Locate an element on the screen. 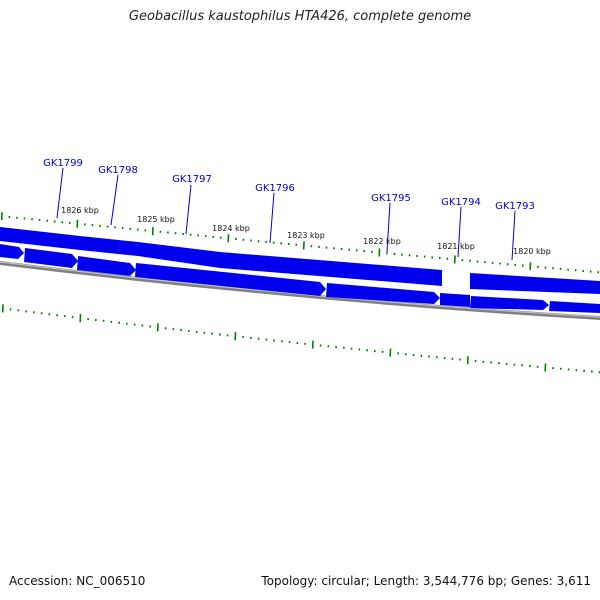 This screenshot has height=600, width=600. gene-label-gk1796: GK1796 is located at coordinates (275, 188).